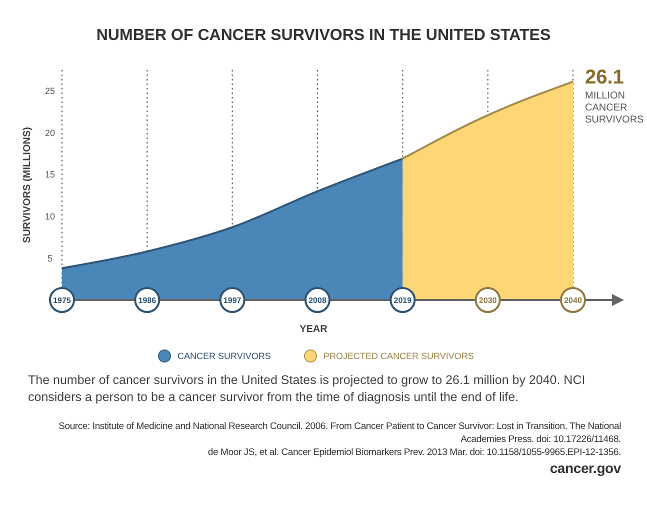 The width and height of the screenshot is (647, 510). Describe the element at coordinates (413, 452) in the screenshot. I see `text: de Moor JS, et al. Cancer Epidemiol Biomarkers Prev. 2013 Mar. doi: 10.1158/1055-9965.EPI-12-1356.` at that location.